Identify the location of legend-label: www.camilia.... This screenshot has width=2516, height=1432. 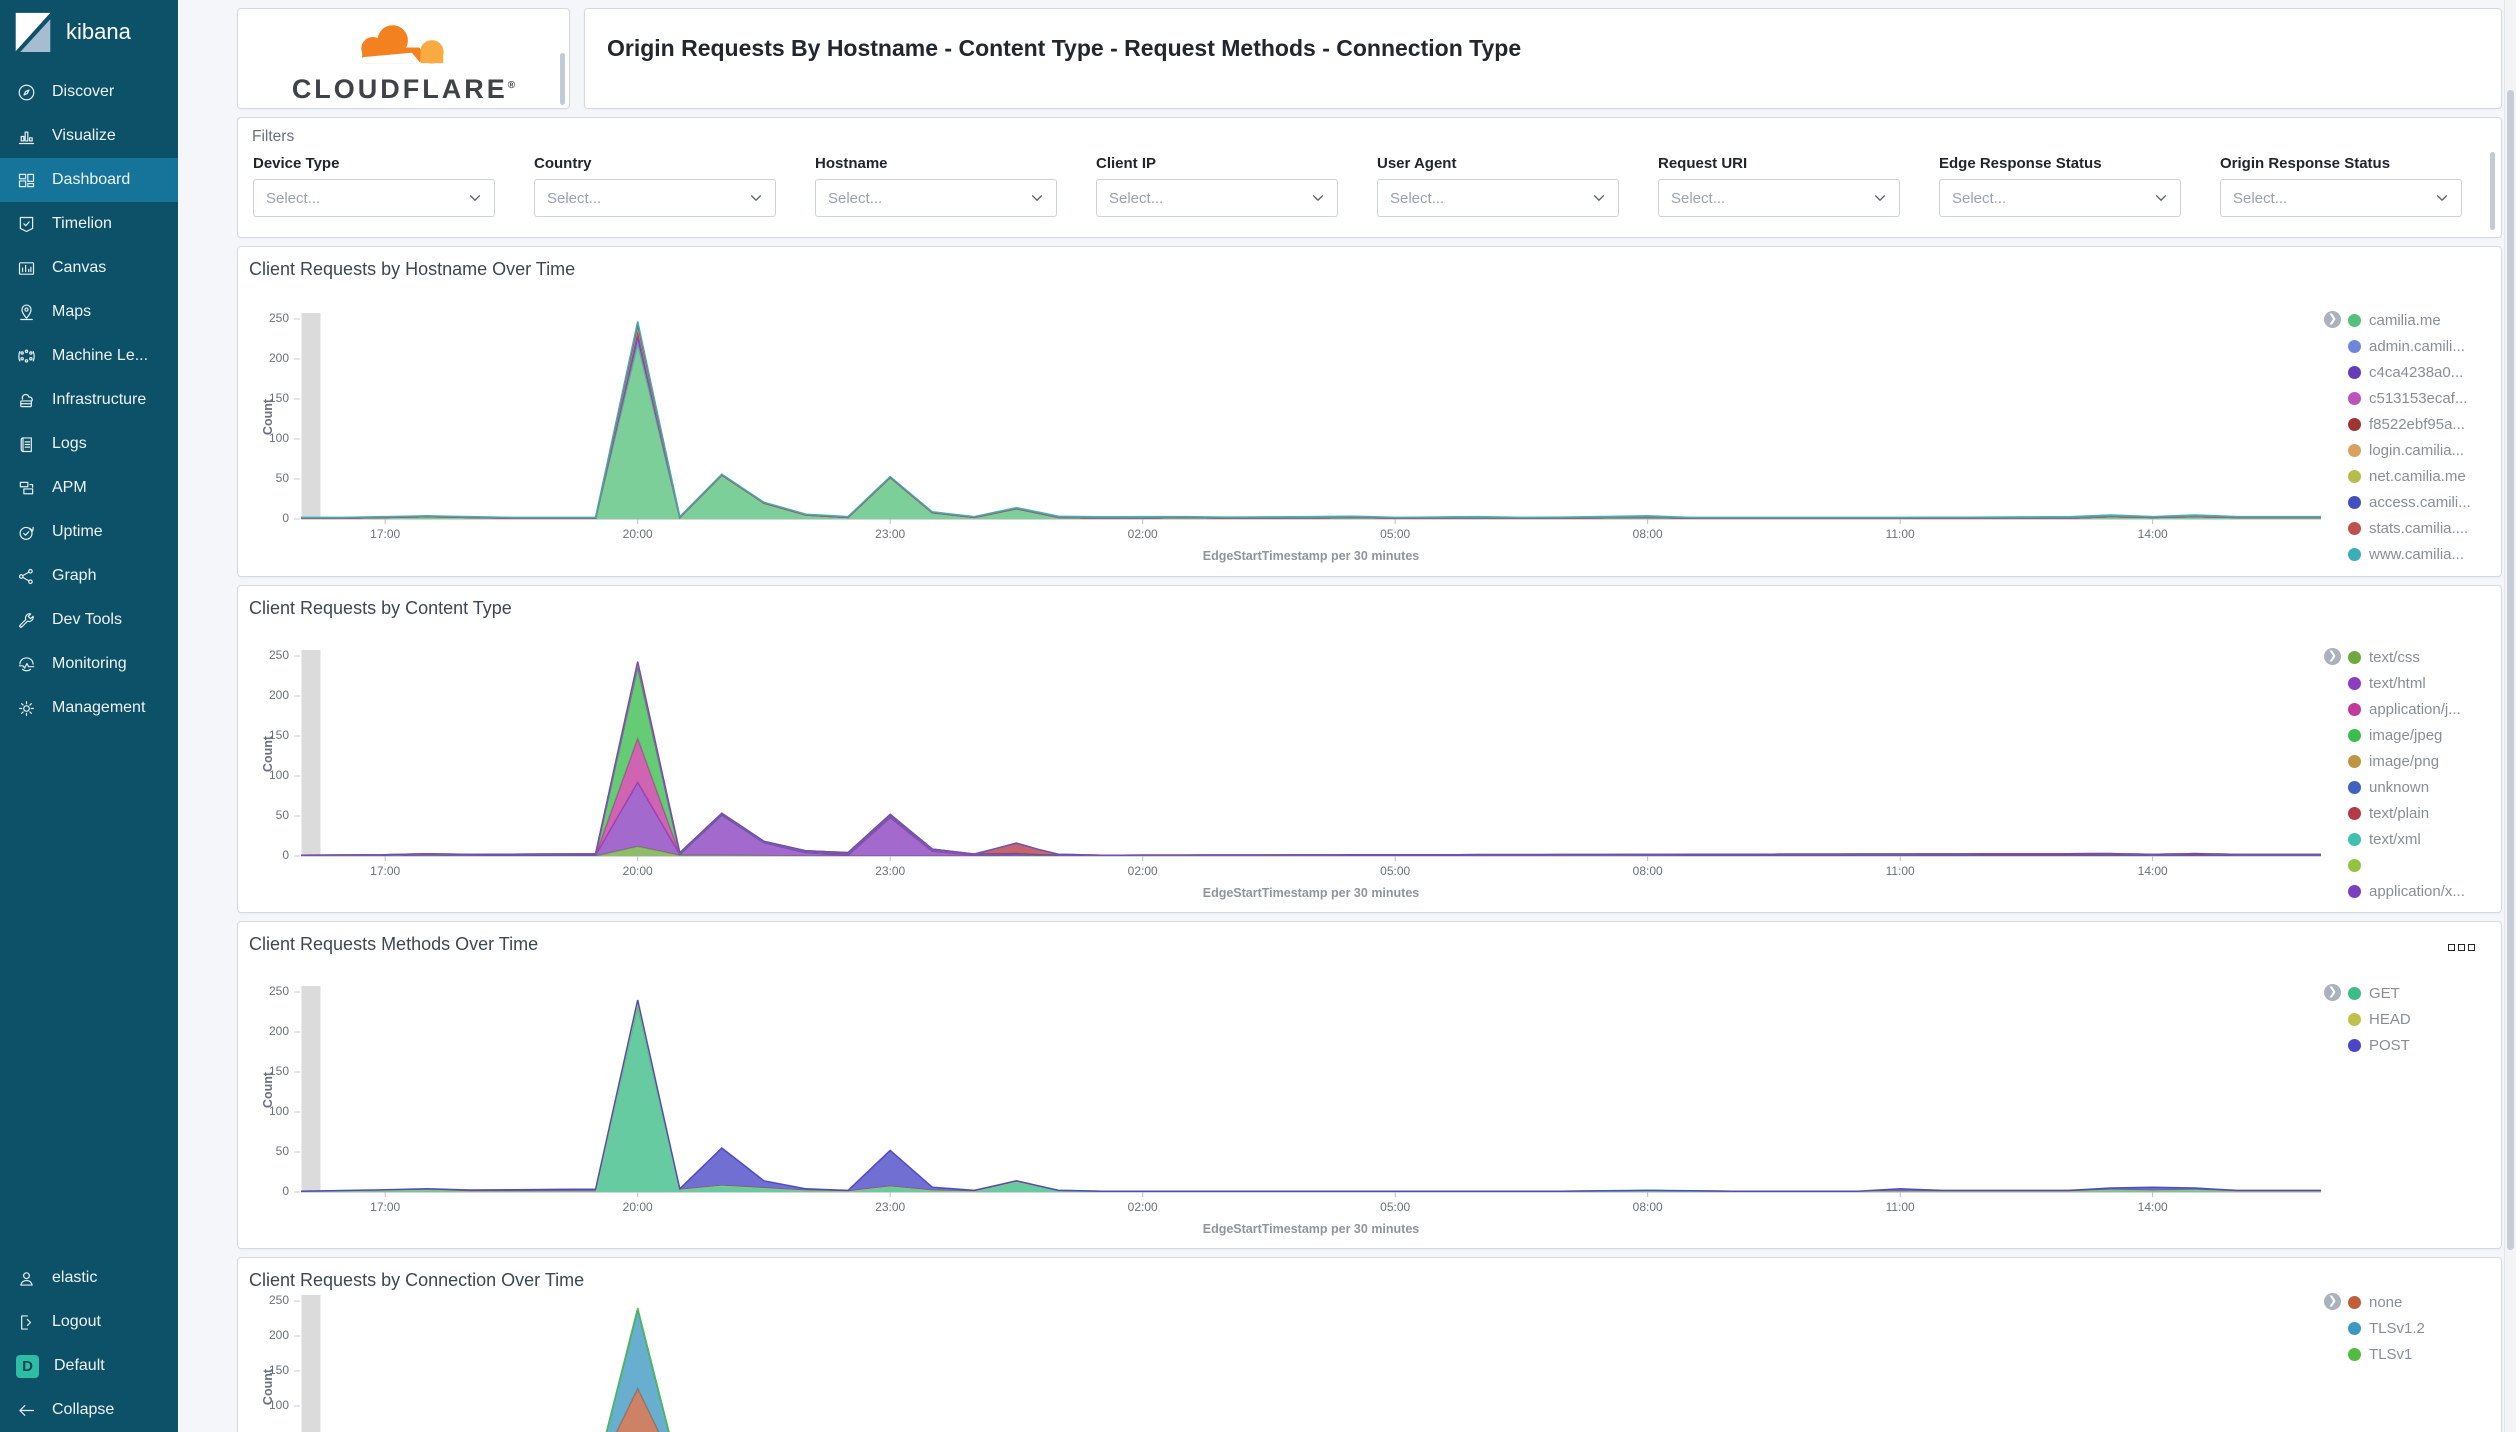
(2417, 554).